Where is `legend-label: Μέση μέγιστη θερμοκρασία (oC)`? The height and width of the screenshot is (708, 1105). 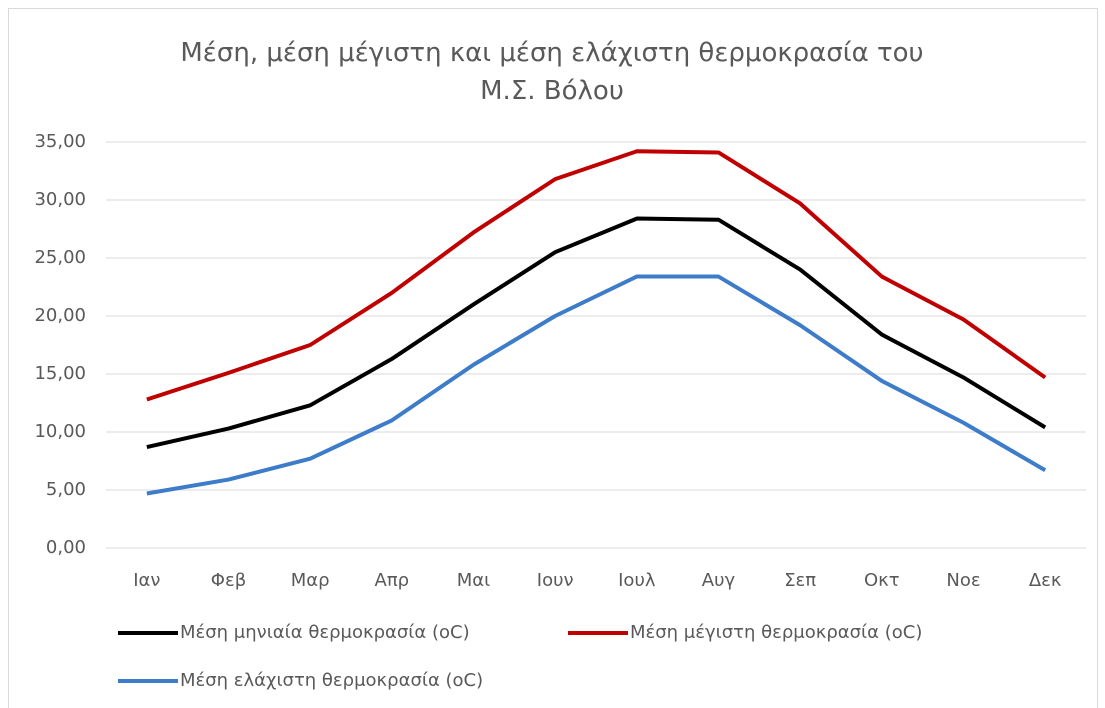
legend-label: Μέση μέγιστη θερμοκρασία (oC) is located at coordinates (776, 632).